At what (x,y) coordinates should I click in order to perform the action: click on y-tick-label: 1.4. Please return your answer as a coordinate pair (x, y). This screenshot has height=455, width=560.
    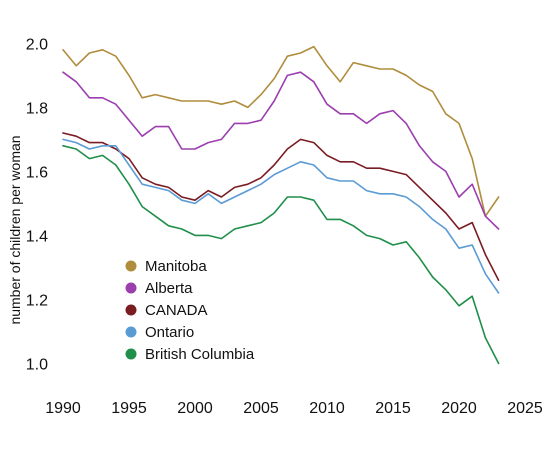
    Looking at the image, I should click on (37, 236).